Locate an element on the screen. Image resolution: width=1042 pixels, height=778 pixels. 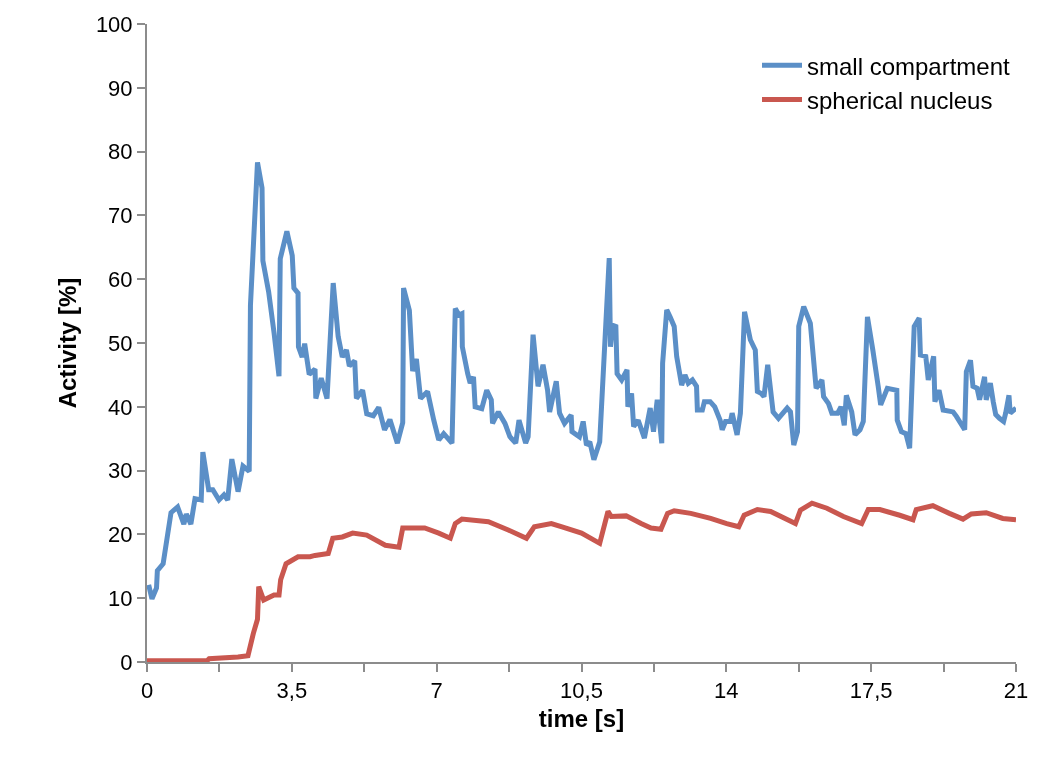
x-tick-label: 3,5 is located at coordinates (292, 691).